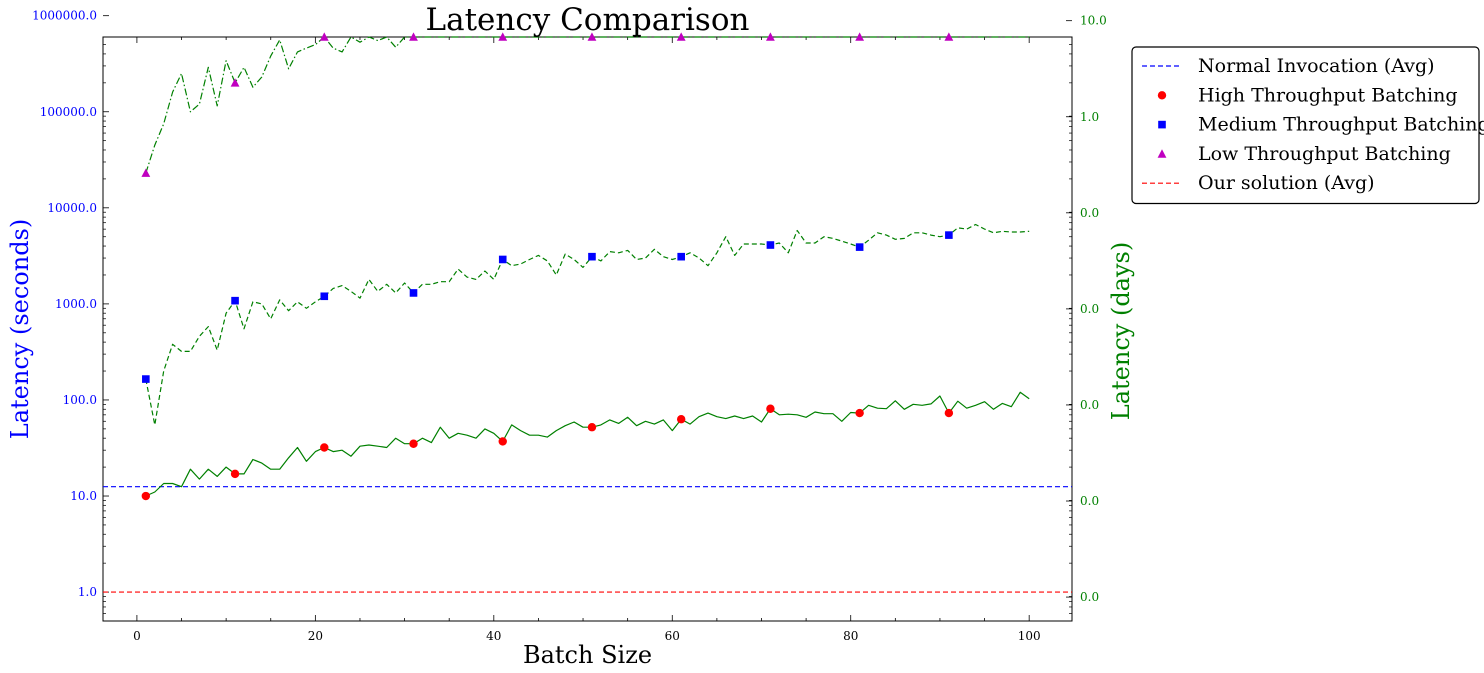  Describe the element at coordinates (588, 20) in the screenshot. I see `chart-title: Latency Comparison` at that location.